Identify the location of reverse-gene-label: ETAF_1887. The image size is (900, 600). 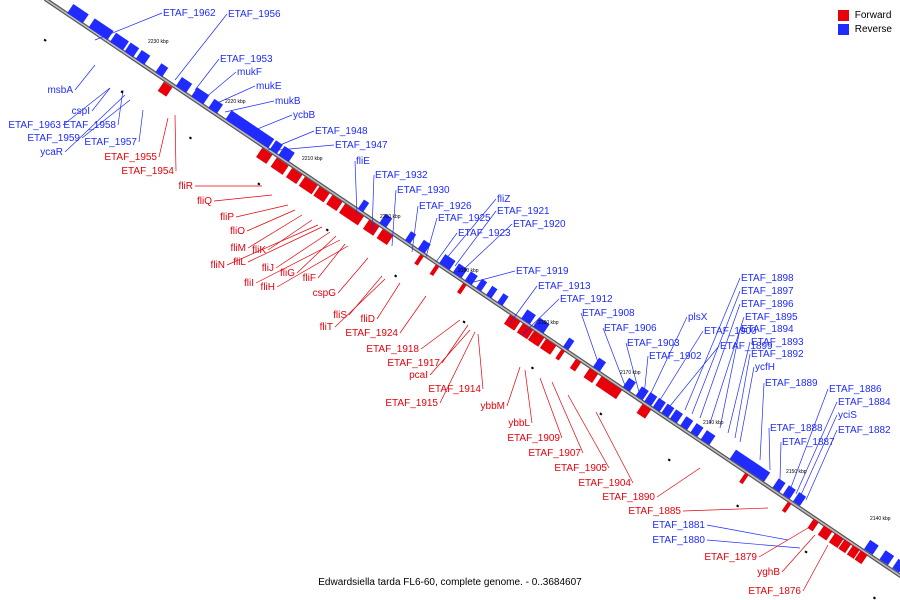
(808, 442).